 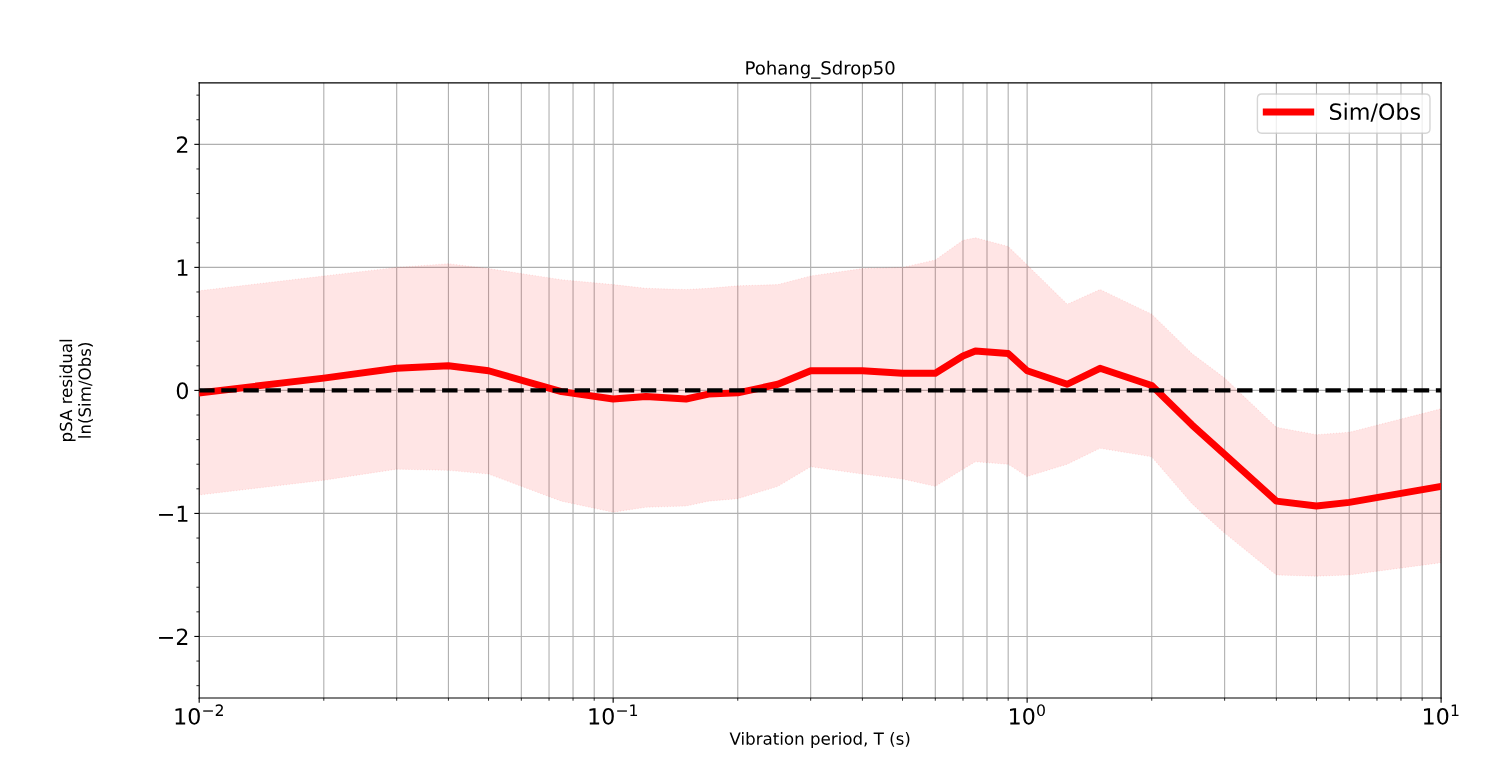 I want to click on chart-title: Pohang_Sdrop50, so click(x=820, y=69).